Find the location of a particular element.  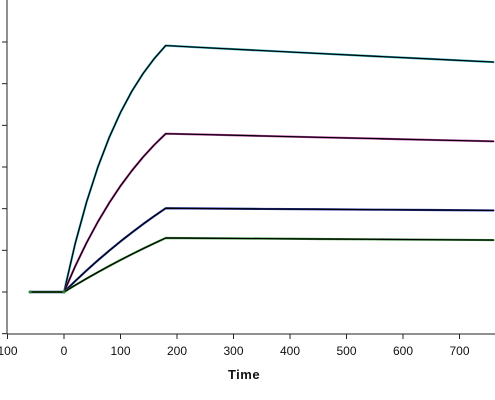

x-tick-label-6: 500 is located at coordinates (346, 351).